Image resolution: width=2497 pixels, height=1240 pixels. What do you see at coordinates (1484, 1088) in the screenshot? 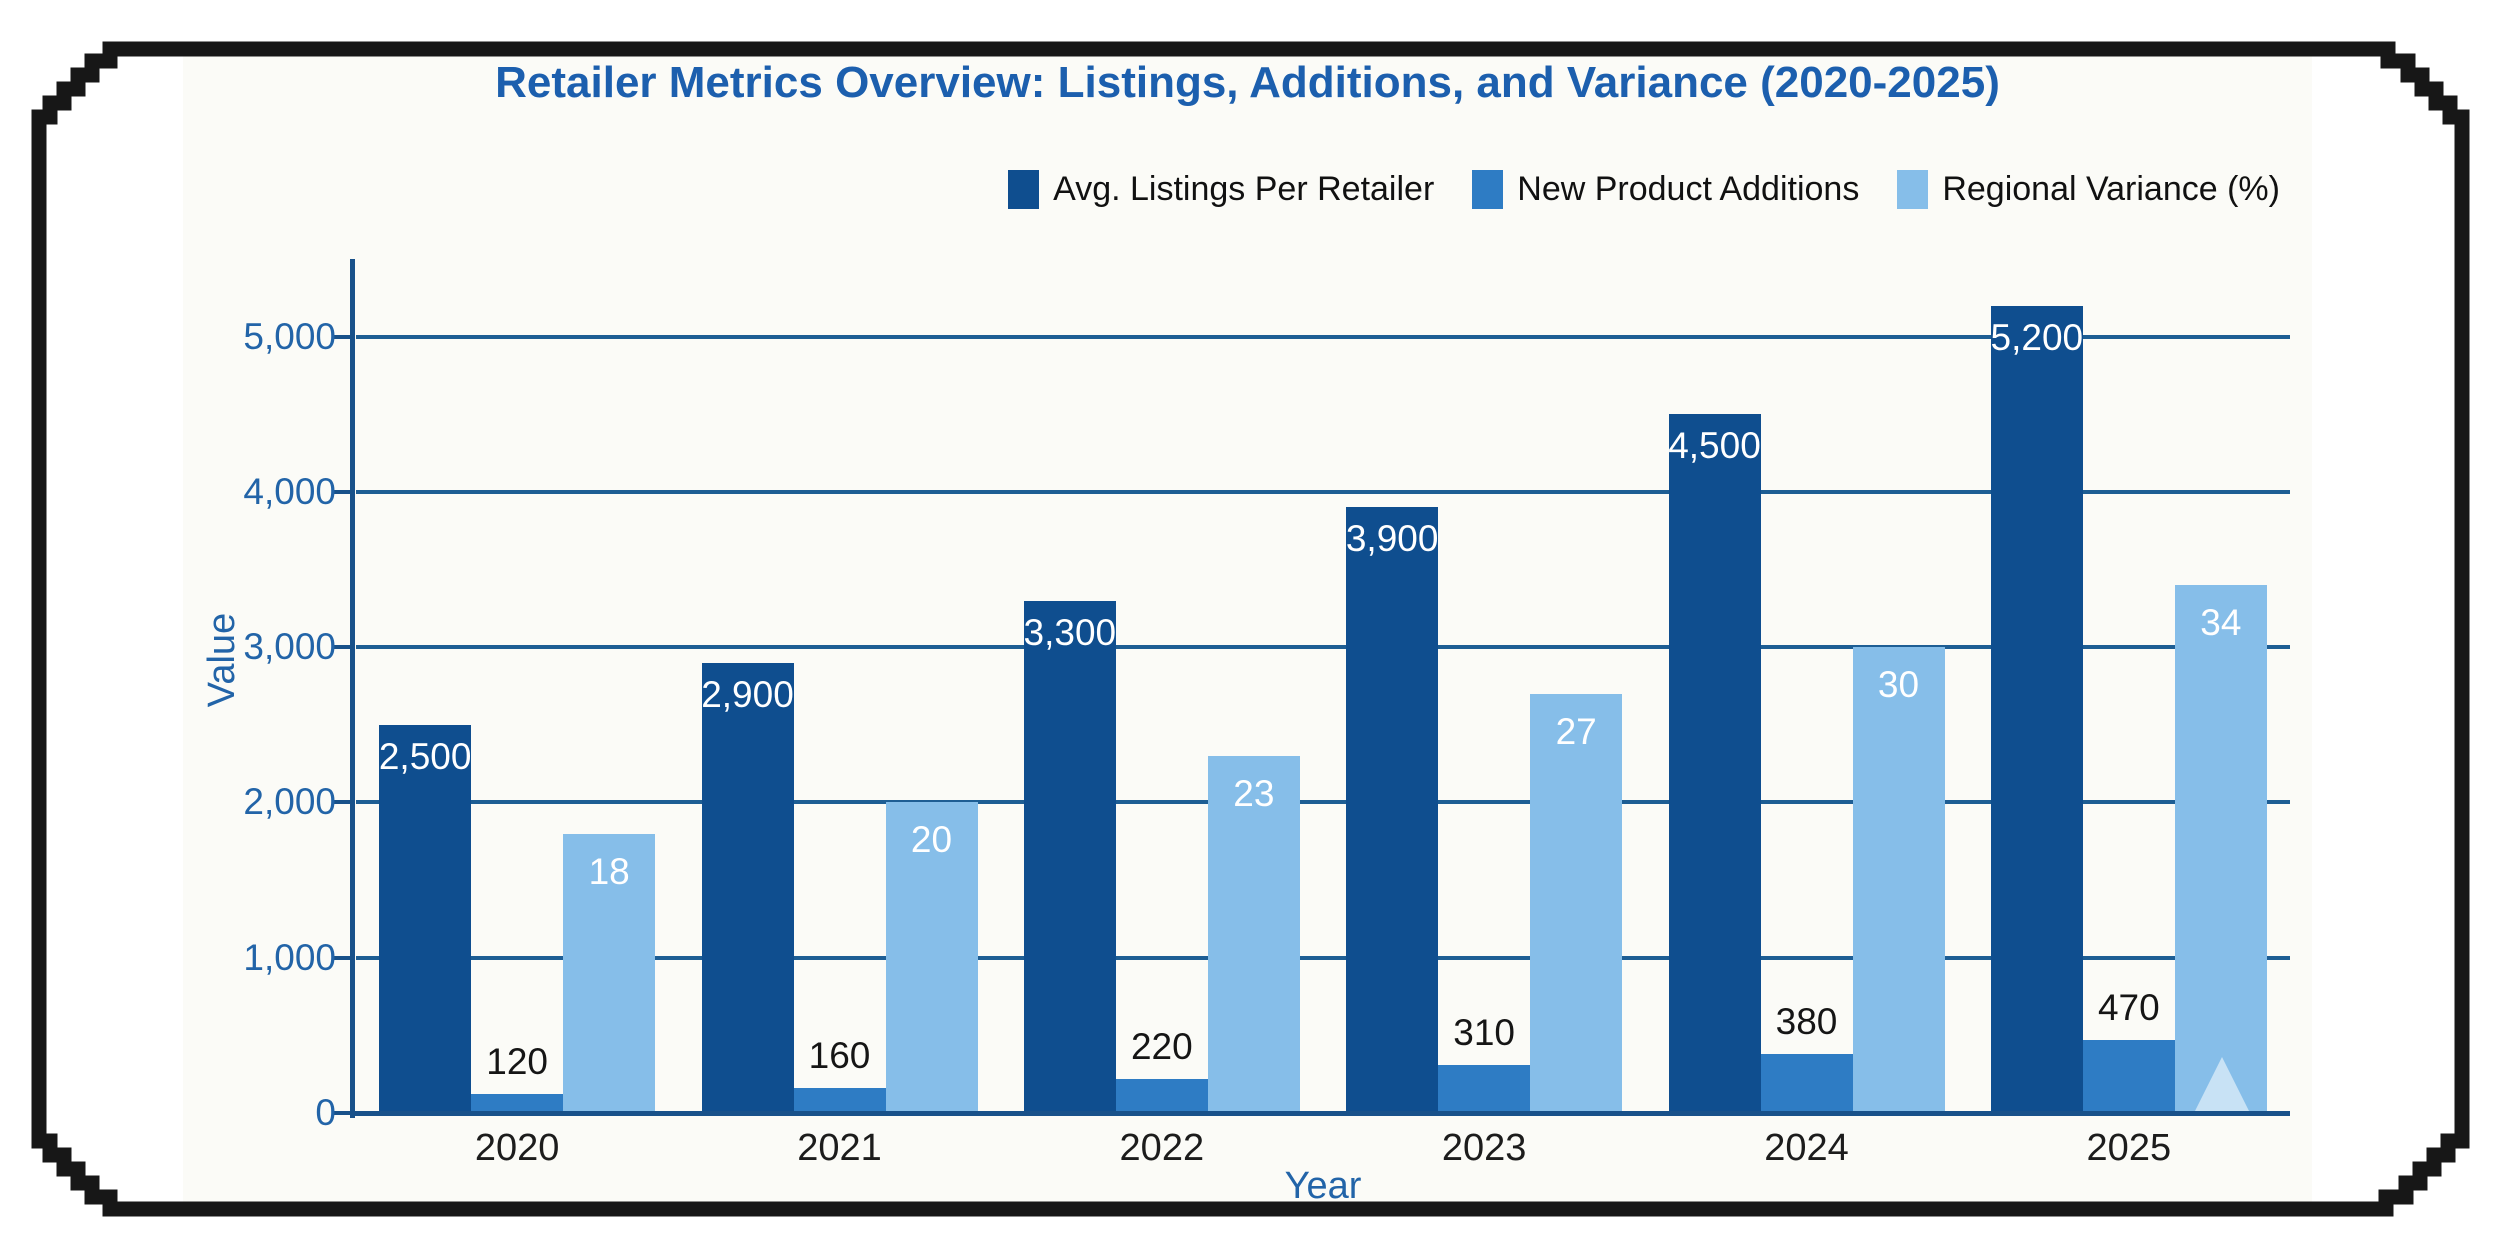
I see `bar-2023-s1` at bounding box center [1484, 1088].